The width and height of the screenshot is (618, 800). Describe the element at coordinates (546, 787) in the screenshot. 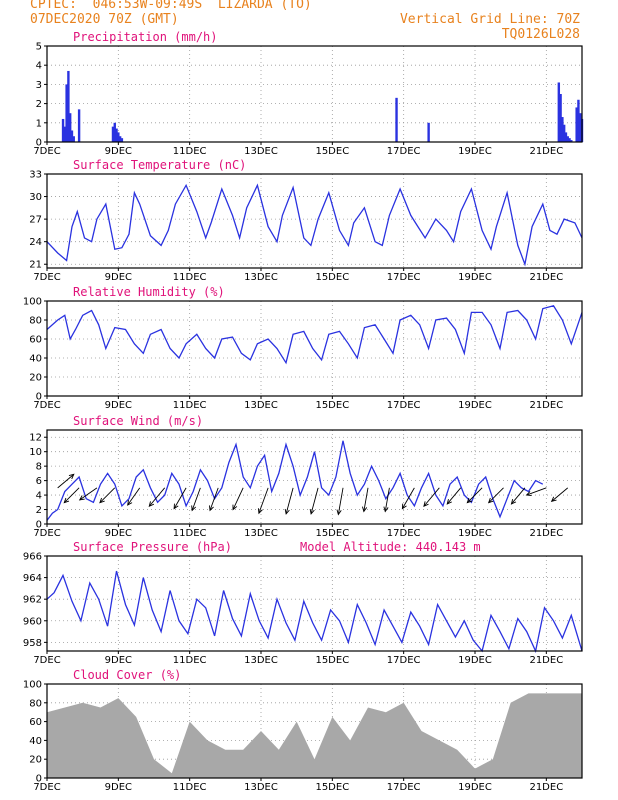

I see `cloud-xtick-label: 21DEC` at that location.